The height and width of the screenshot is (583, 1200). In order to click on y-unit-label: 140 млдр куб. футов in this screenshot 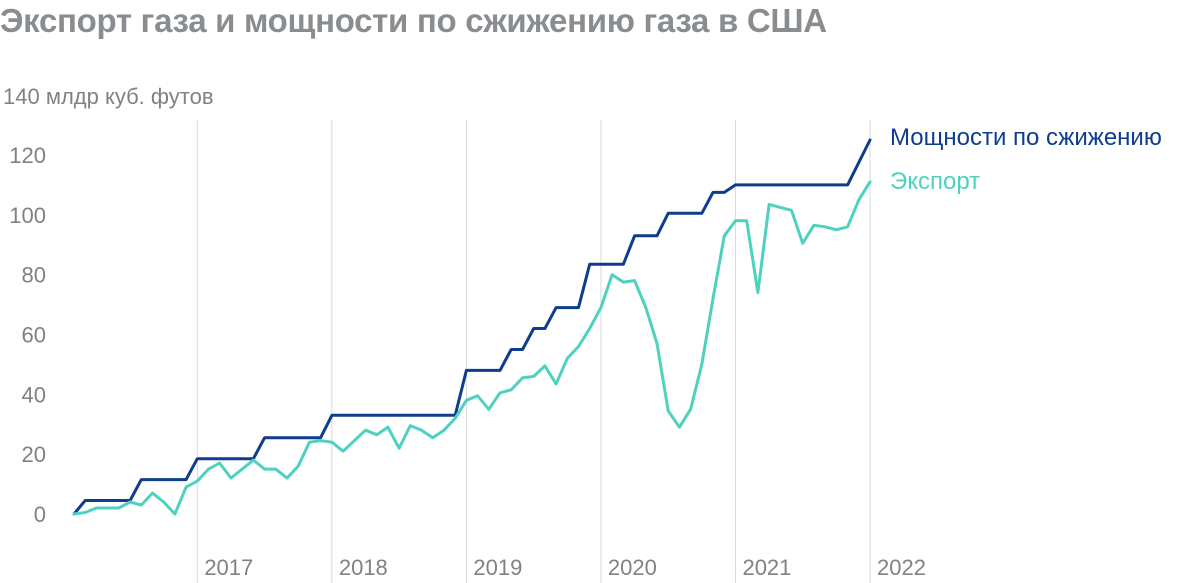, I will do `click(108, 96)`.